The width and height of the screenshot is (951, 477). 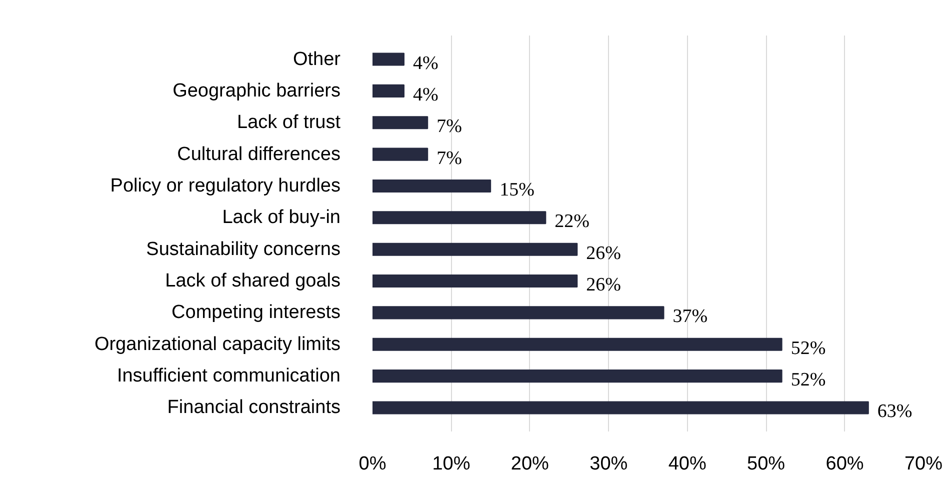 I want to click on y-tick-label: Competing interests, so click(x=256, y=313).